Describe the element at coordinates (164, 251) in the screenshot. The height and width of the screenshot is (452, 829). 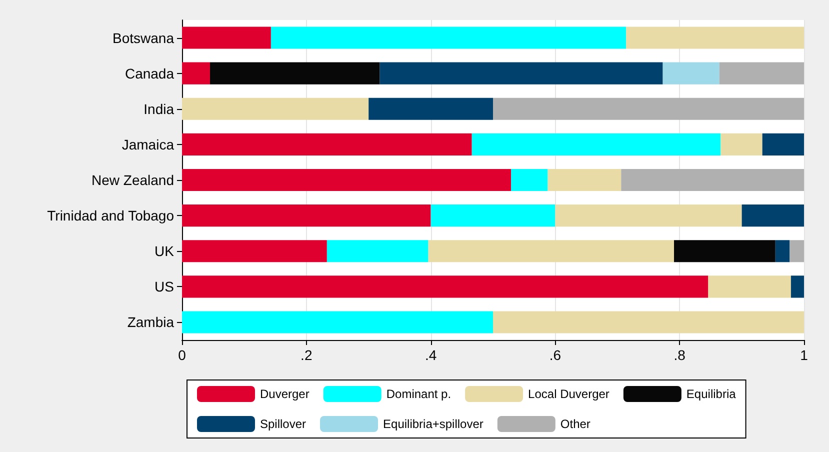
I see `y-tick-label: UK` at that location.